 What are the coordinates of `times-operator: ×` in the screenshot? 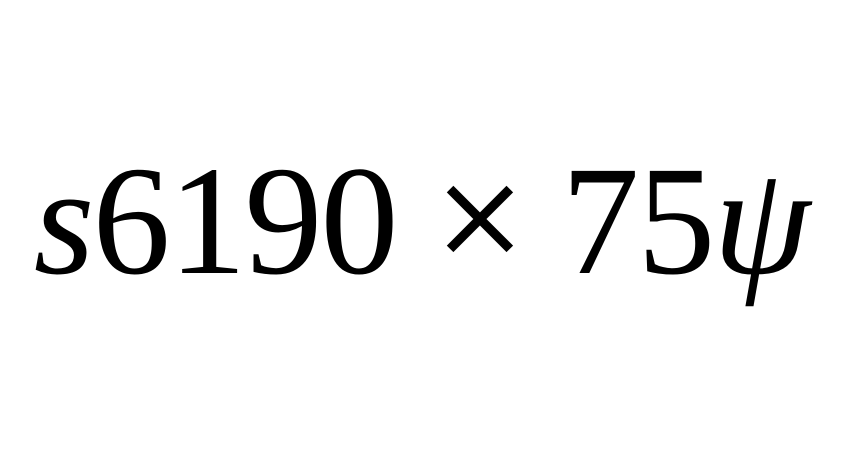 It's located at (479, 215).